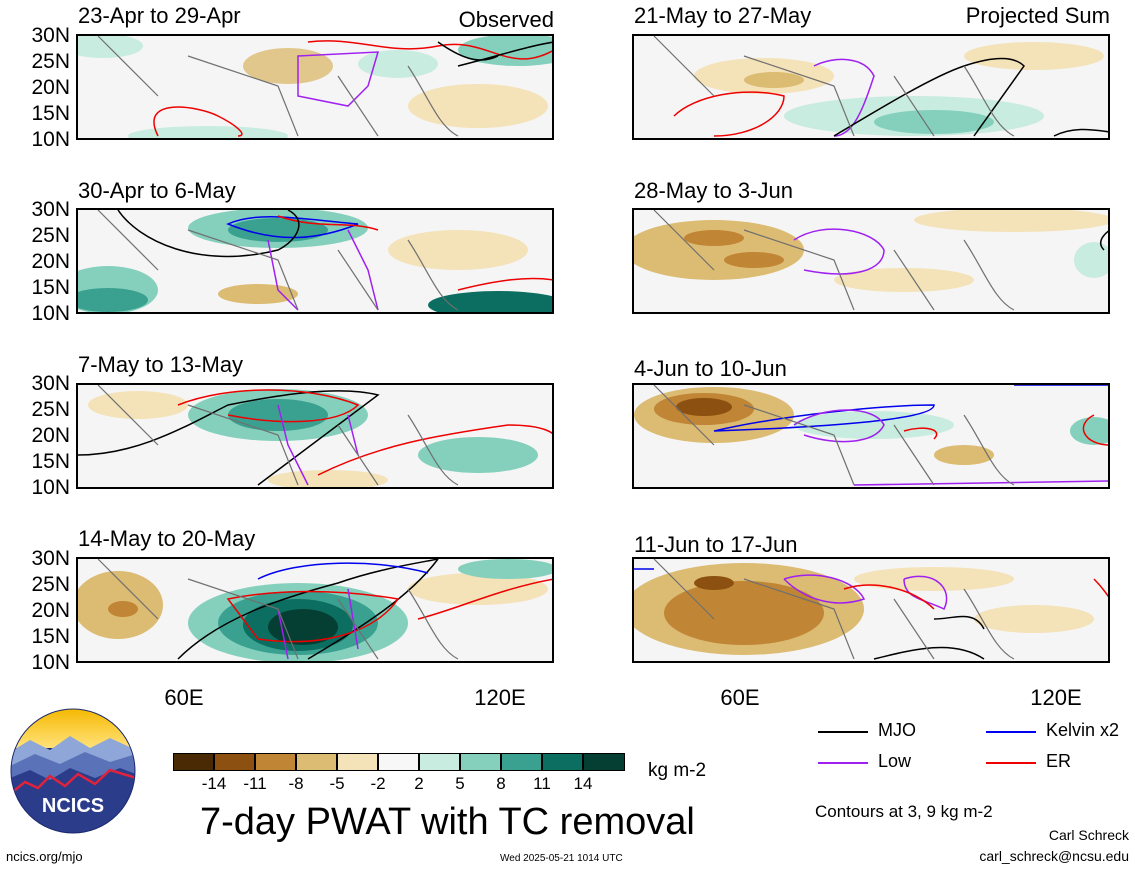 The image size is (1135, 872). What do you see at coordinates (73, 771) in the screenshot?
I see `ncics-logo: NCICS` at bounding box center [73, 771].